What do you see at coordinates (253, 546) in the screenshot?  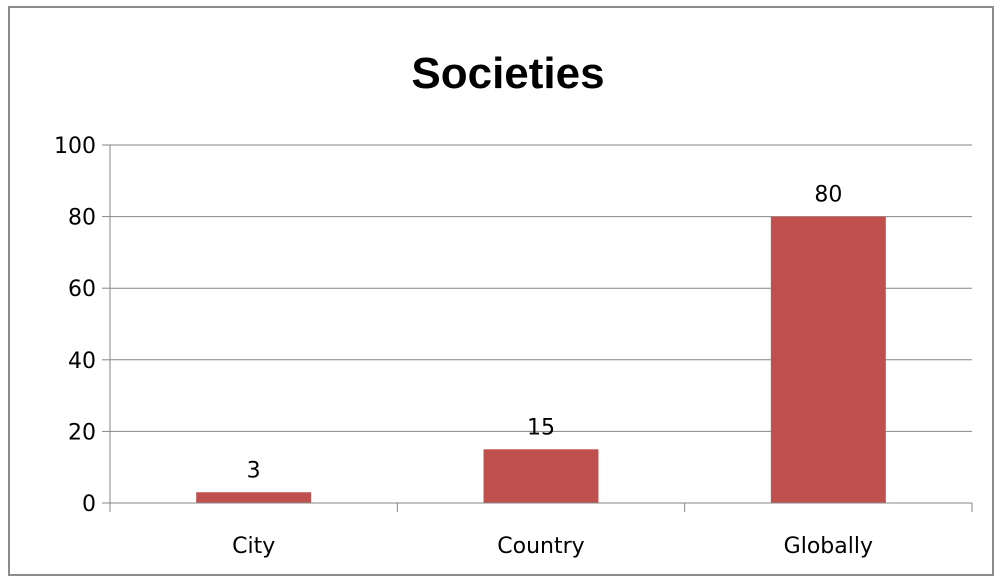 I see `category-label: City` at bounding box center [253, 546].